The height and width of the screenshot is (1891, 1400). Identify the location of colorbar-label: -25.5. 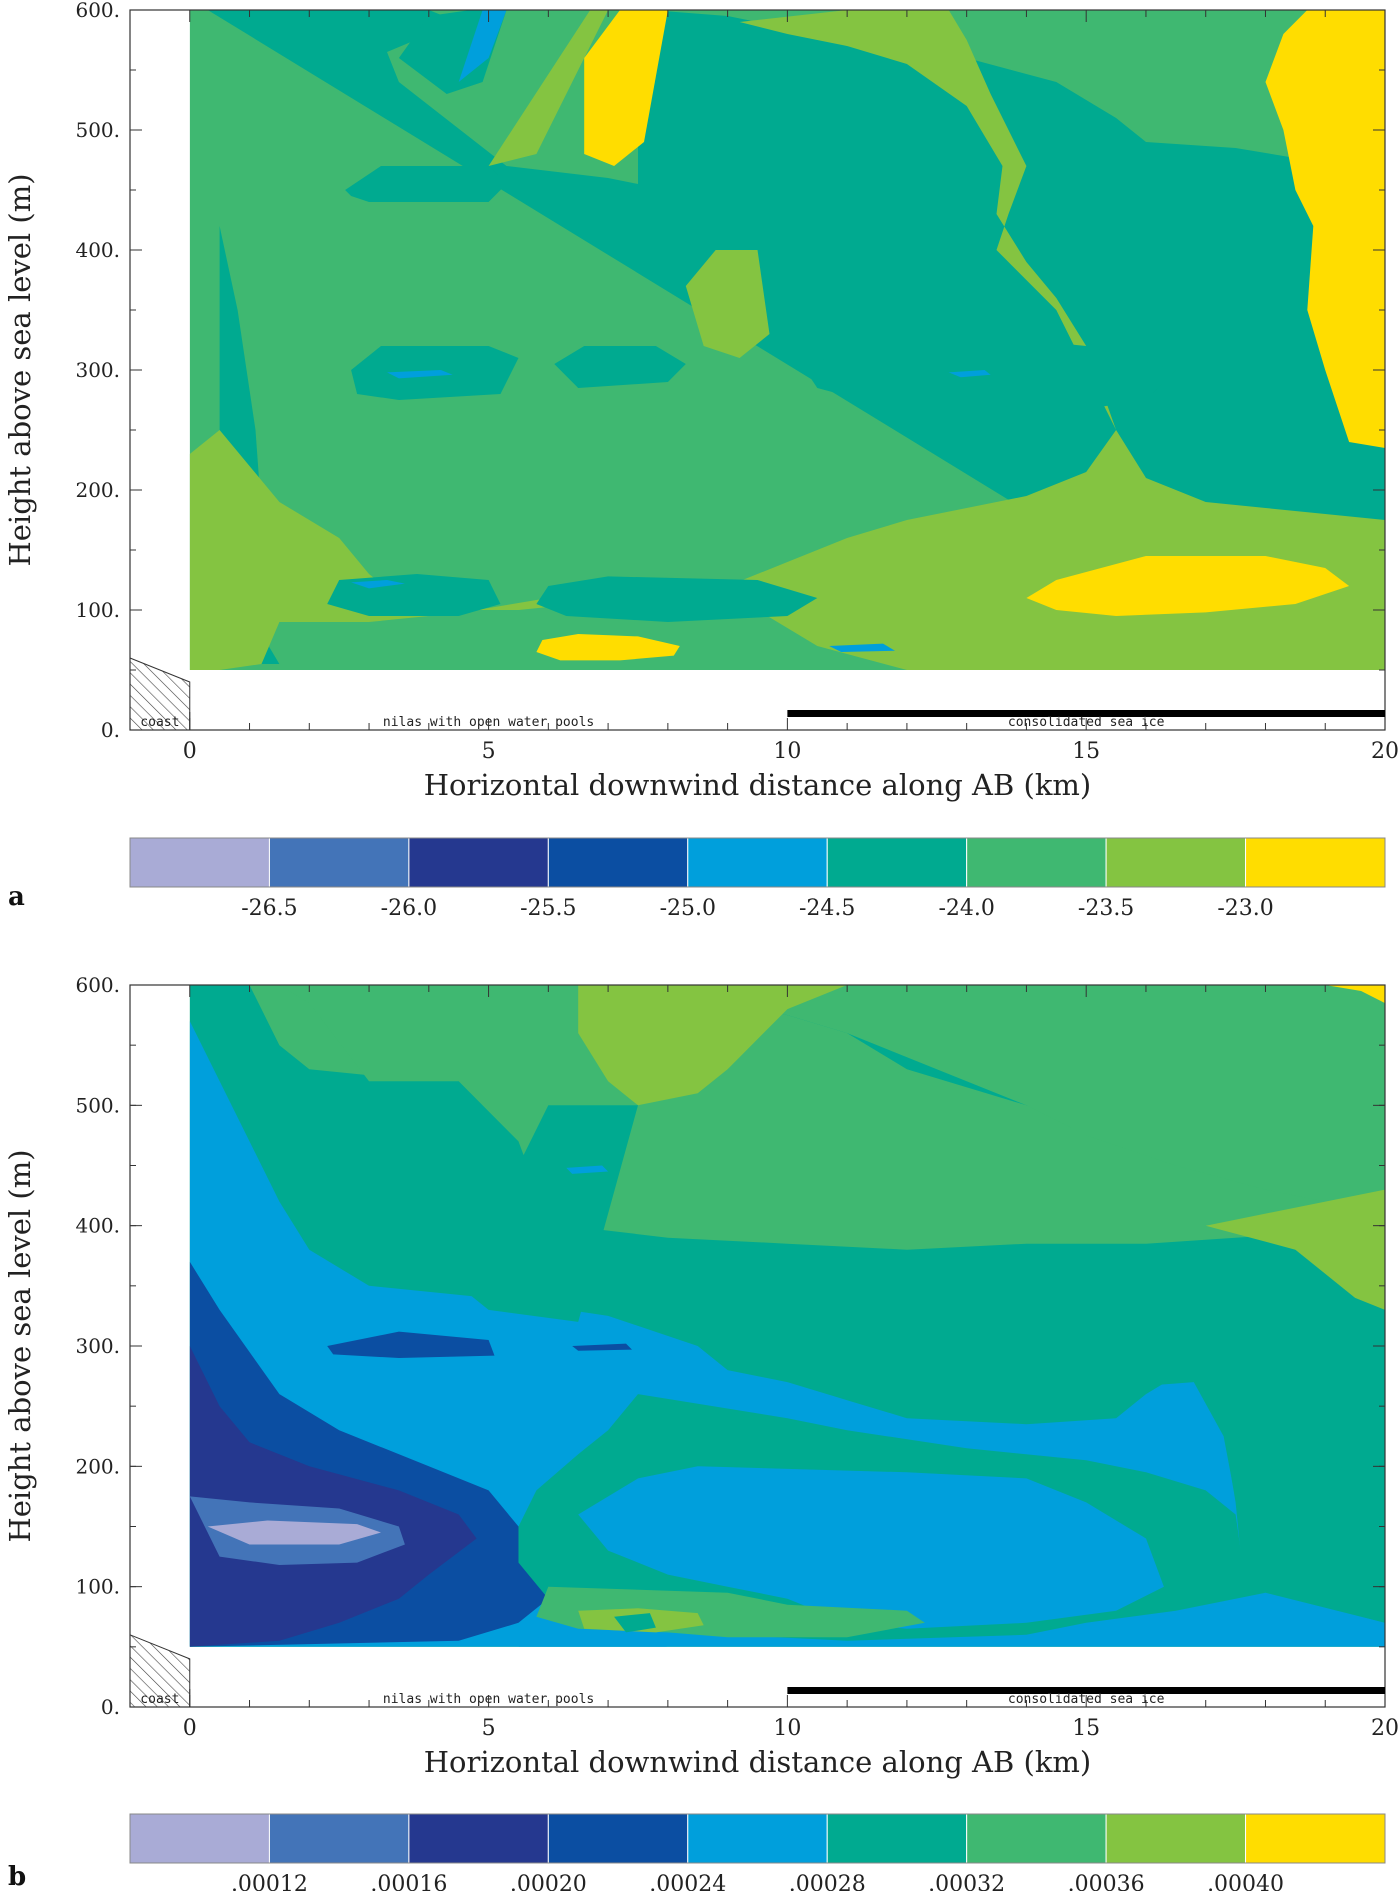
(548, 908).